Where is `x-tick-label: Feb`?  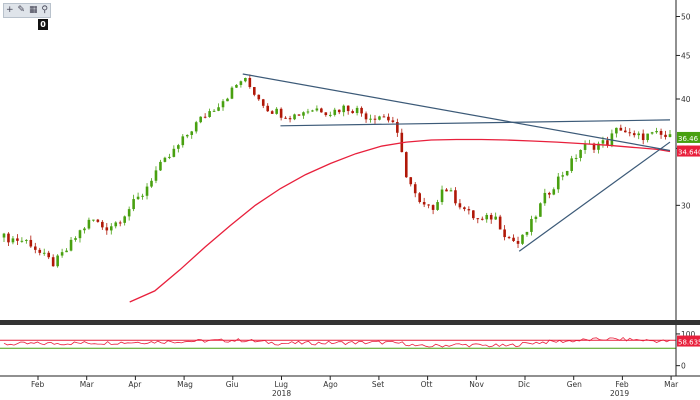
x-tick-label: Feb is located at coordinates (622, 384).